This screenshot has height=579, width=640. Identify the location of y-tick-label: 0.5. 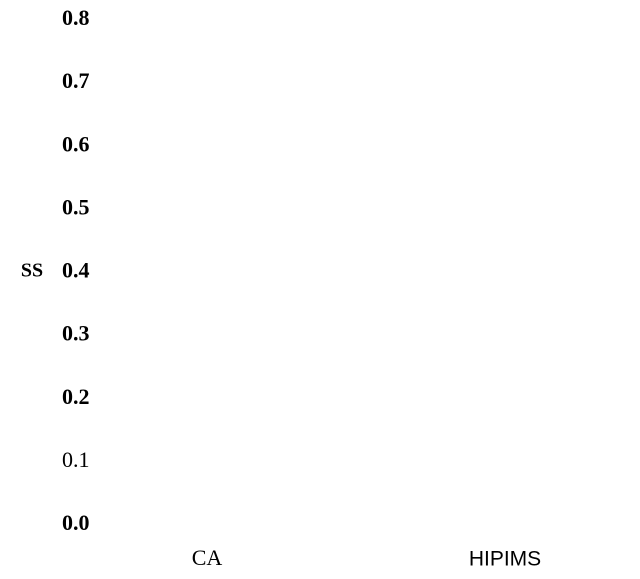
(76, 206).